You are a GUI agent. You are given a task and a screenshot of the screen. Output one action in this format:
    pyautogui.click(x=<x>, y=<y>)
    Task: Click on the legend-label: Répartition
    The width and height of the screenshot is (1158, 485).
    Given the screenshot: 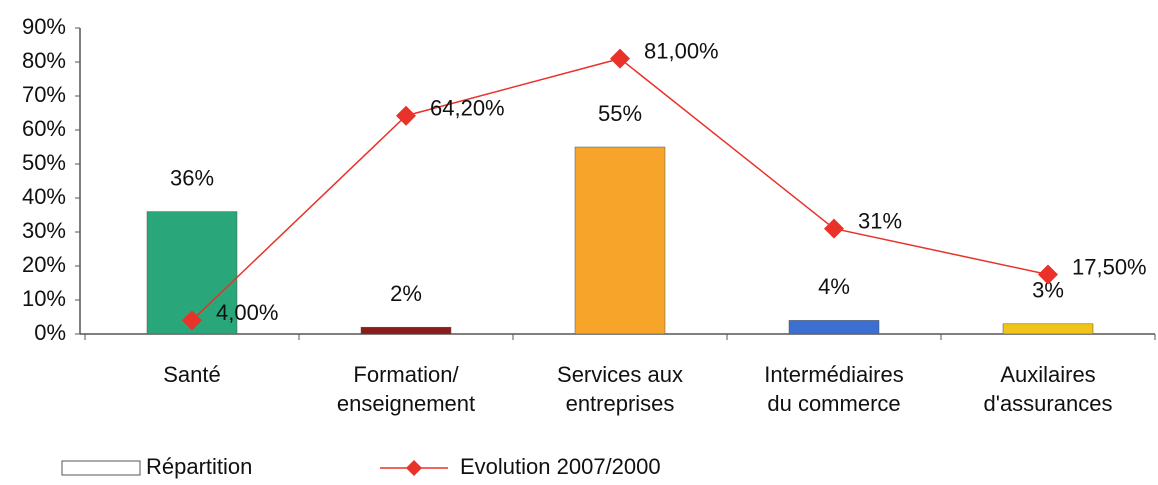 What is the action you would take?
    pyautogui.click(x=199, y=466)
    